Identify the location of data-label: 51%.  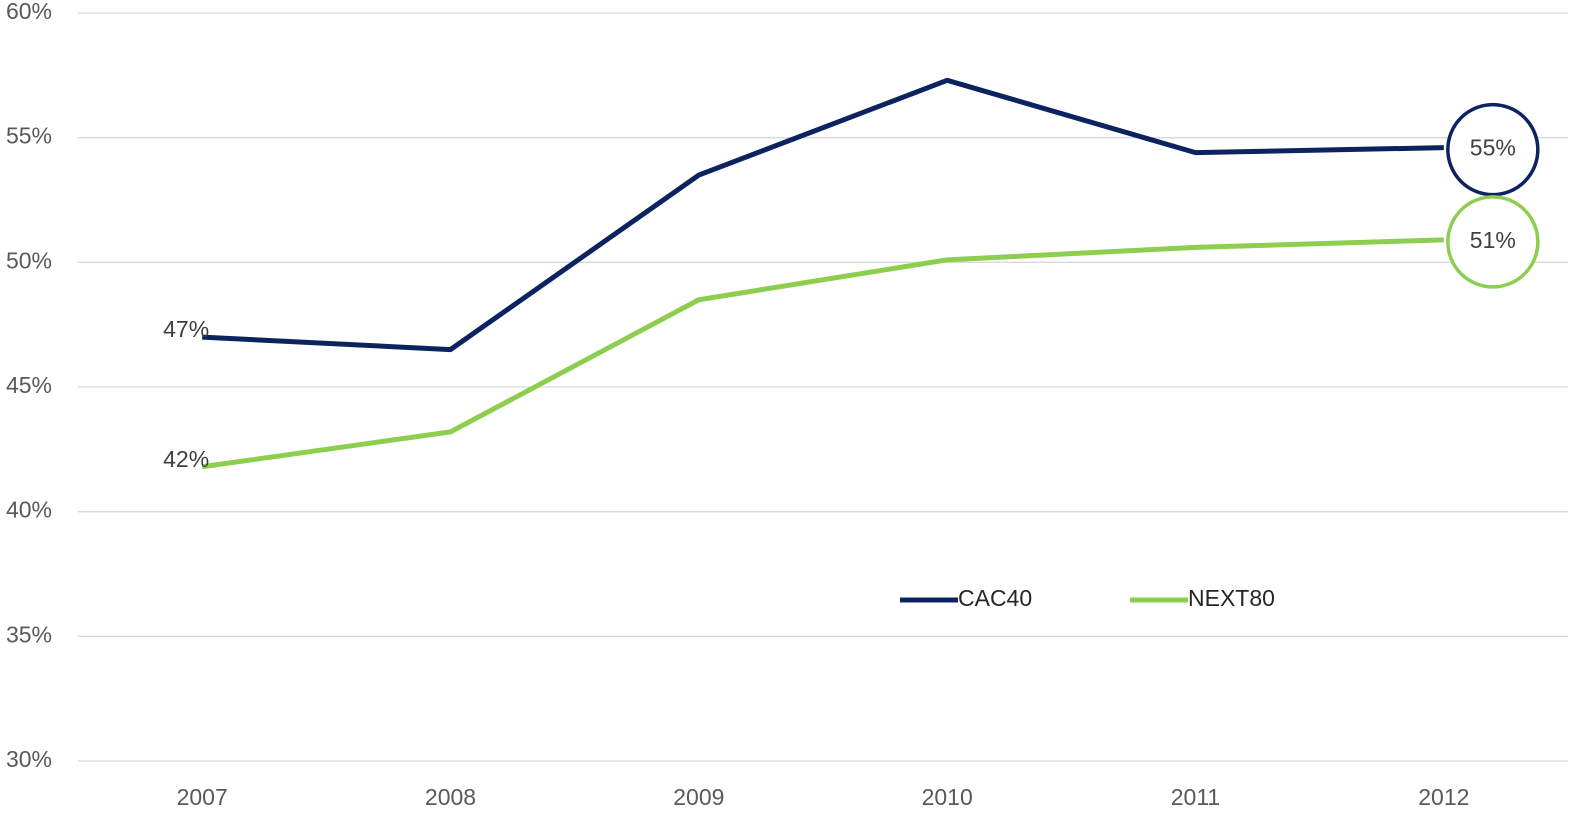
(1493, 240).